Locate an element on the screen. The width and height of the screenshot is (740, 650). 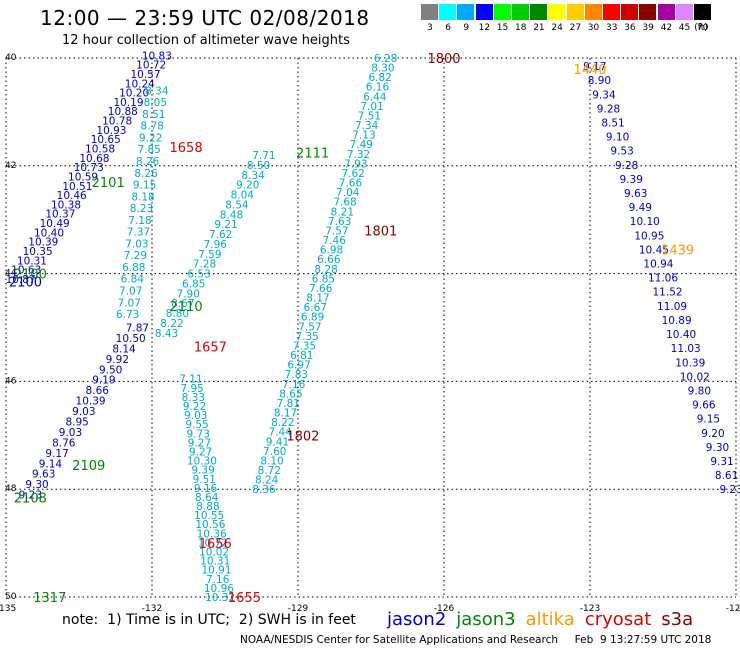
swh-value: 6.81 is located at coordinates (301, 356).